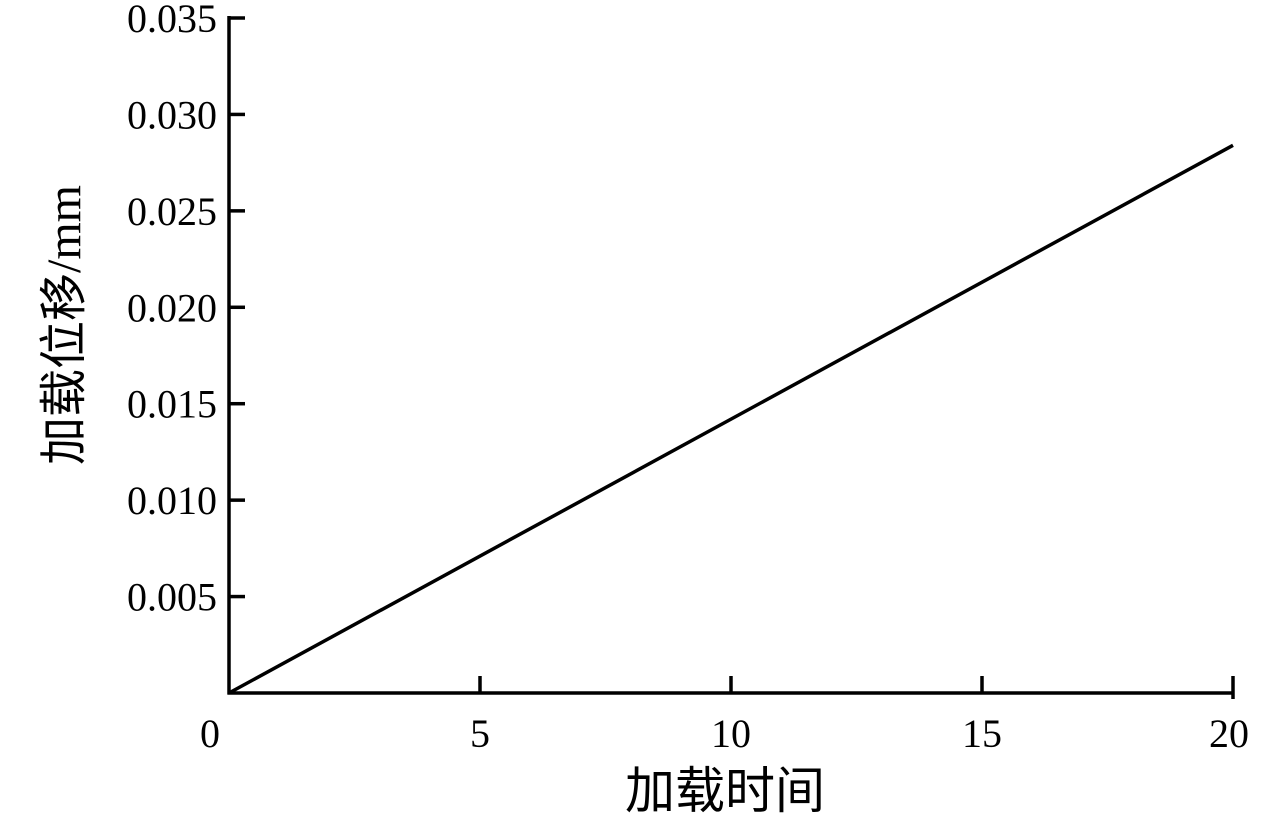 The image size is (1276, 821). What do you see at coordinates (172, 404) in the screenshot?
I see `y-tick-label: 0.015` at bounding box center [172, 404].